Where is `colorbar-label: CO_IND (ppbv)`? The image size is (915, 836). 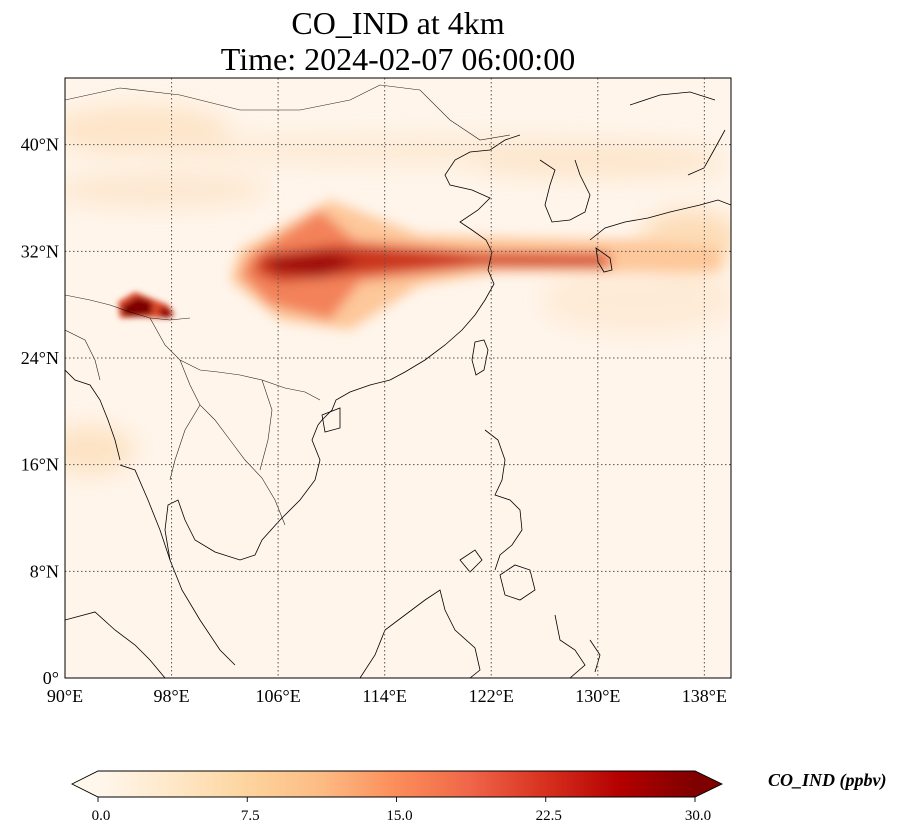 colorbar-label: CO_IND (ppbv) is located at coordinates (827, 780).